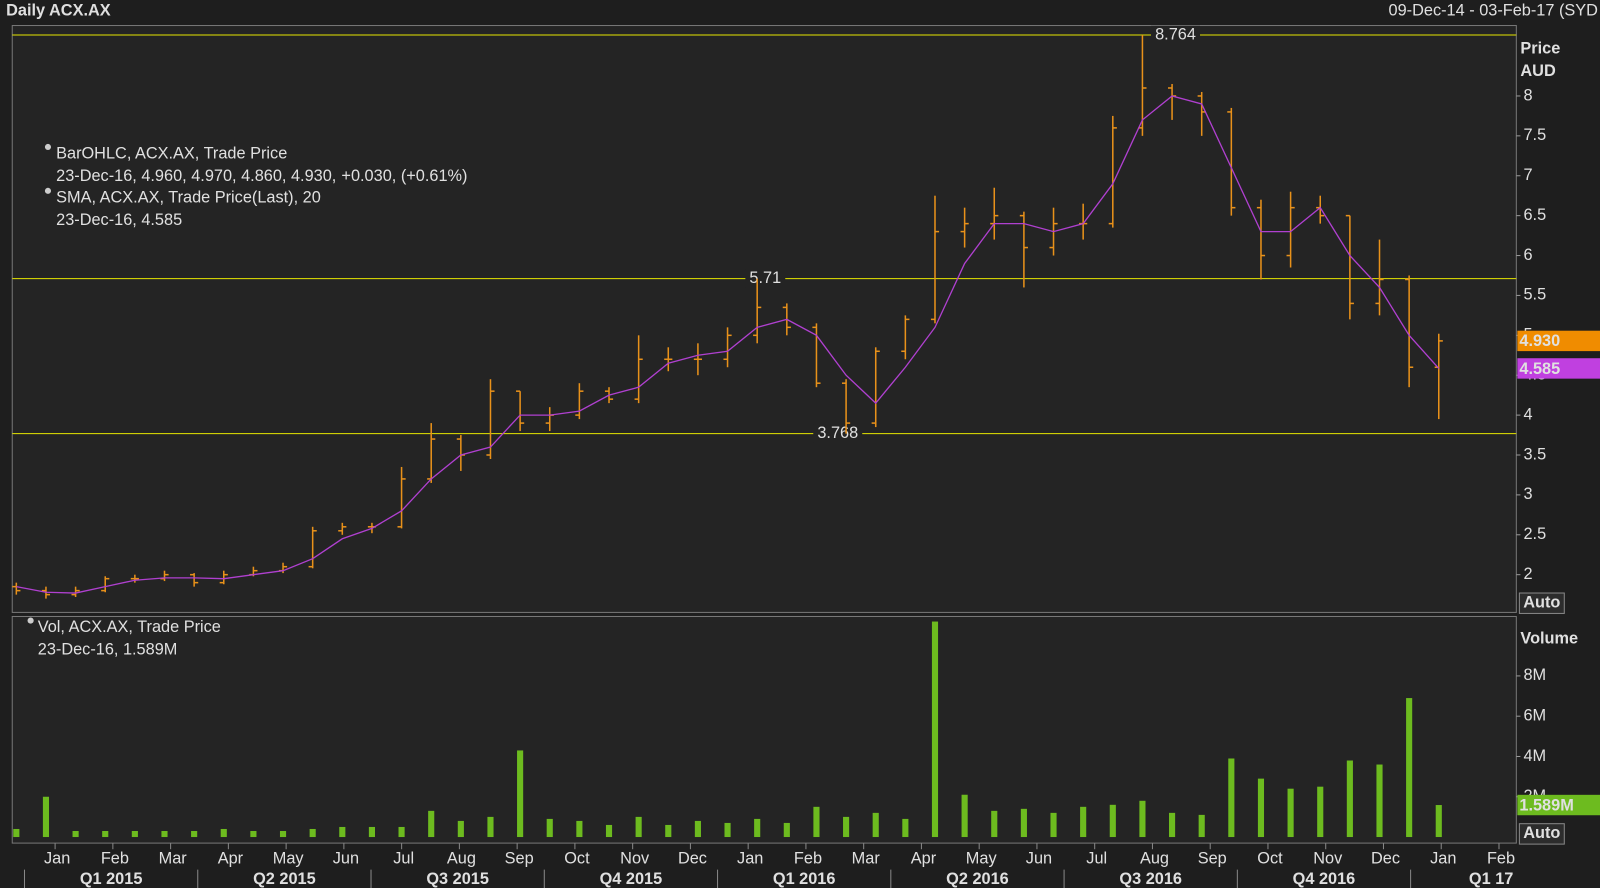  Describe the element at coordinates (1096, 859) in the screenshot. I see `x-tick-label: Jul` at that location.